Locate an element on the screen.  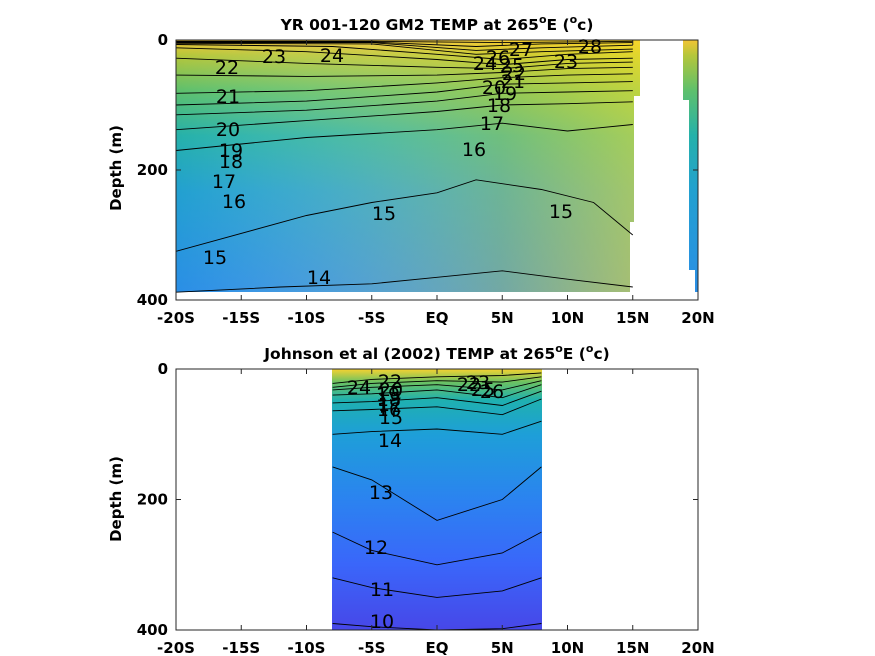
y-axis-label-top: Depth (m) is located at coordinates (116, 168).